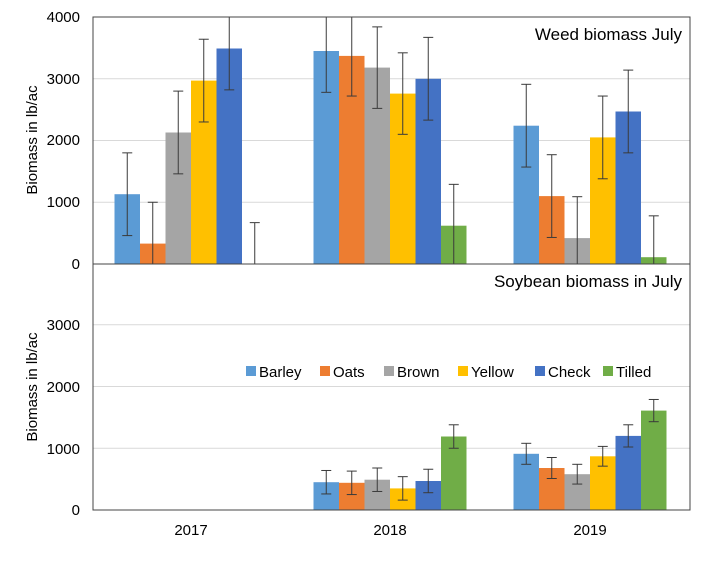 Image resolution: width=720 pixels, height=563 pixels. What do you see at coordinates (190, 530) in the screenshot?
I see `x-category-label: 2017` at bounding box center [190, 530].